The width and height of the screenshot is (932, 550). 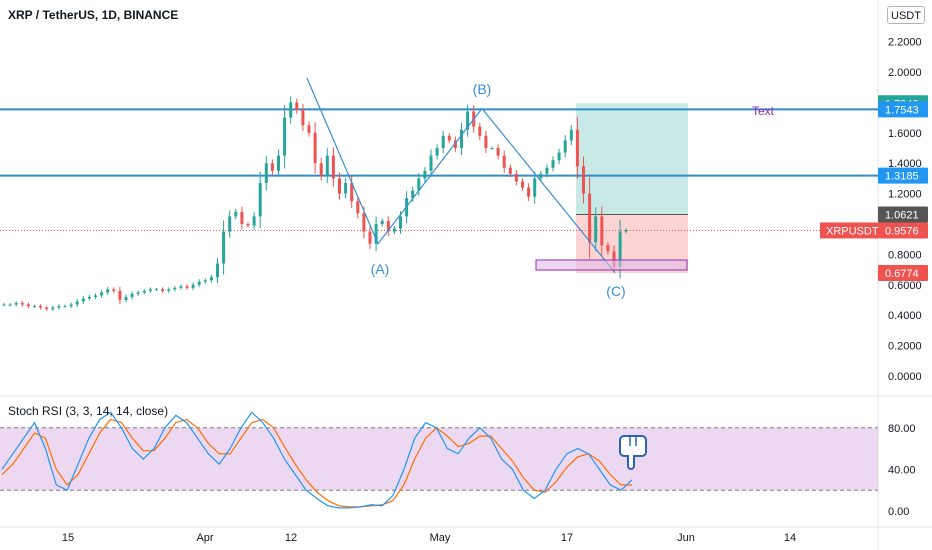 What do you see at coordinates (632, 159) in the screenshot?
I see `profit-zone` at bounding box center [632, 159].